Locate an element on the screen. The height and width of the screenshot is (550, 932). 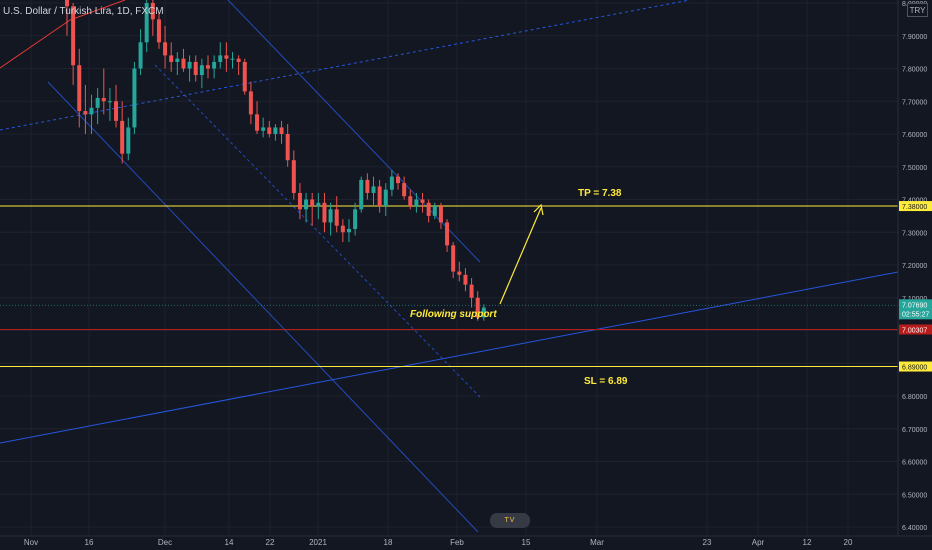
time-axis: Nov 16 Dec 14 22 2021 18 Feb 15 Mar 23 Apr 12 20 is located at coordinates (466, 541).